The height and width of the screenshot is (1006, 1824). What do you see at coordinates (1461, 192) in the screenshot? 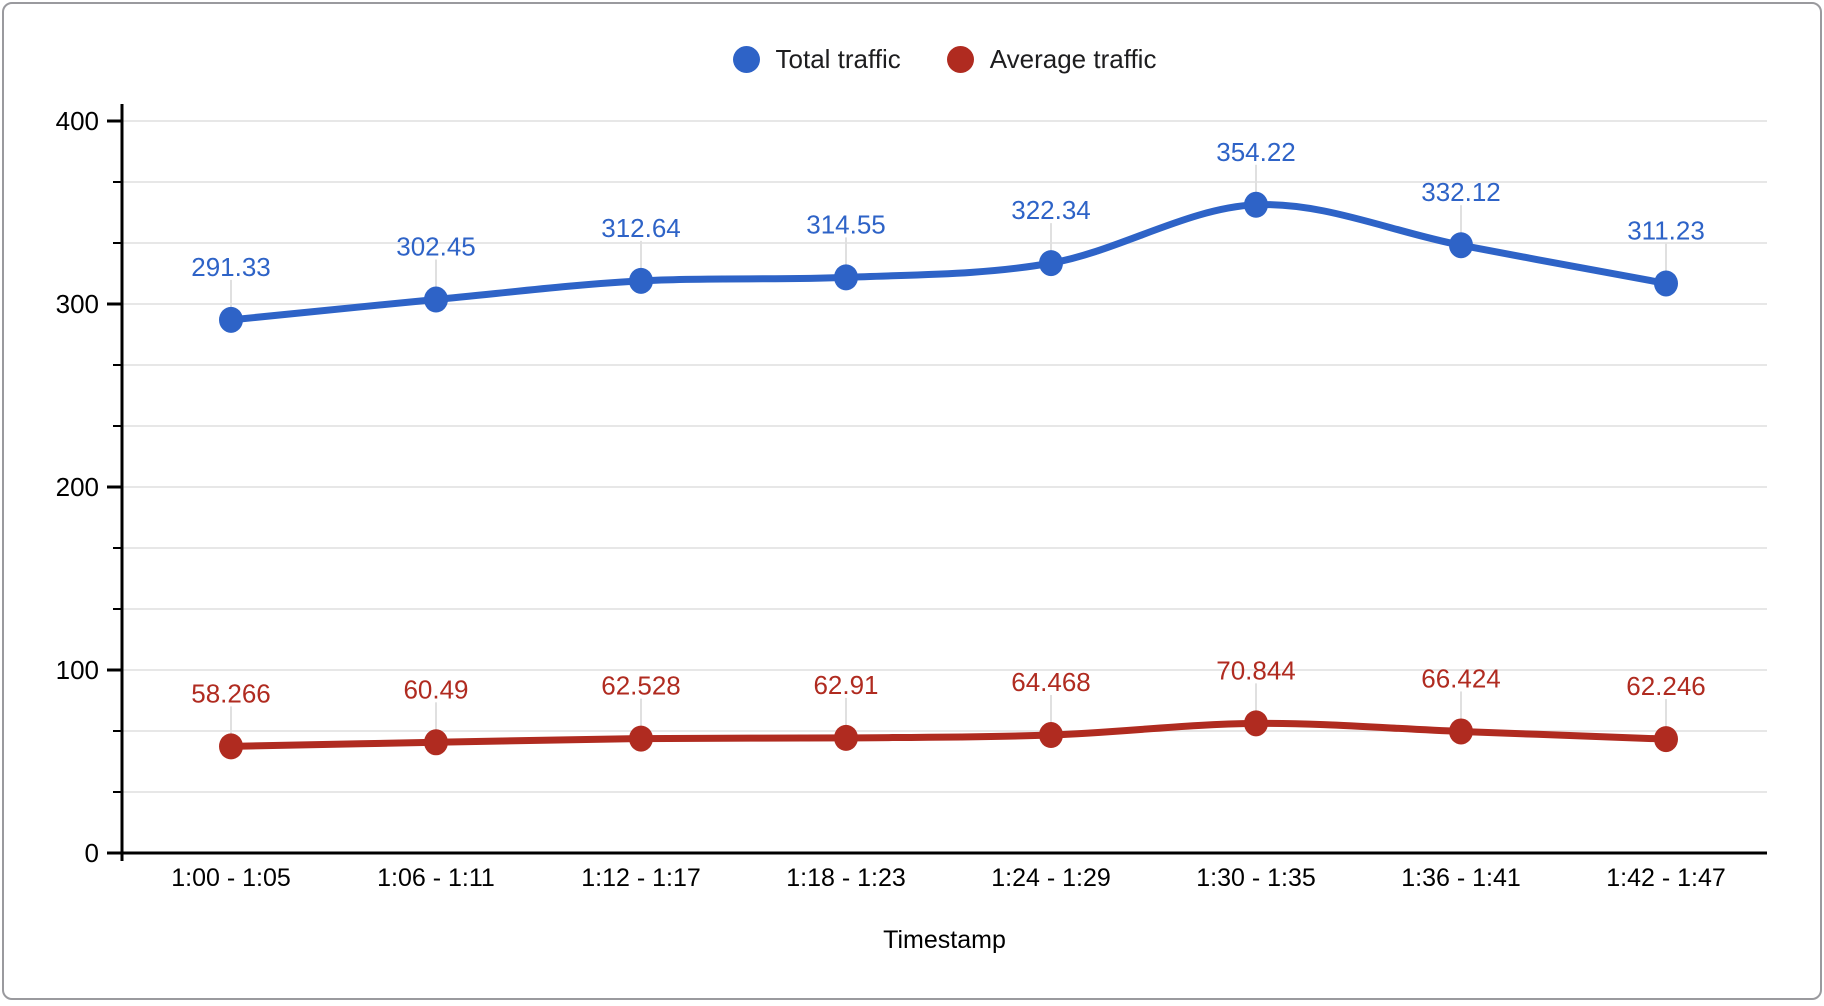
I see `data-label-total-traffic: 332.12` at bounding box center [1461, 192].